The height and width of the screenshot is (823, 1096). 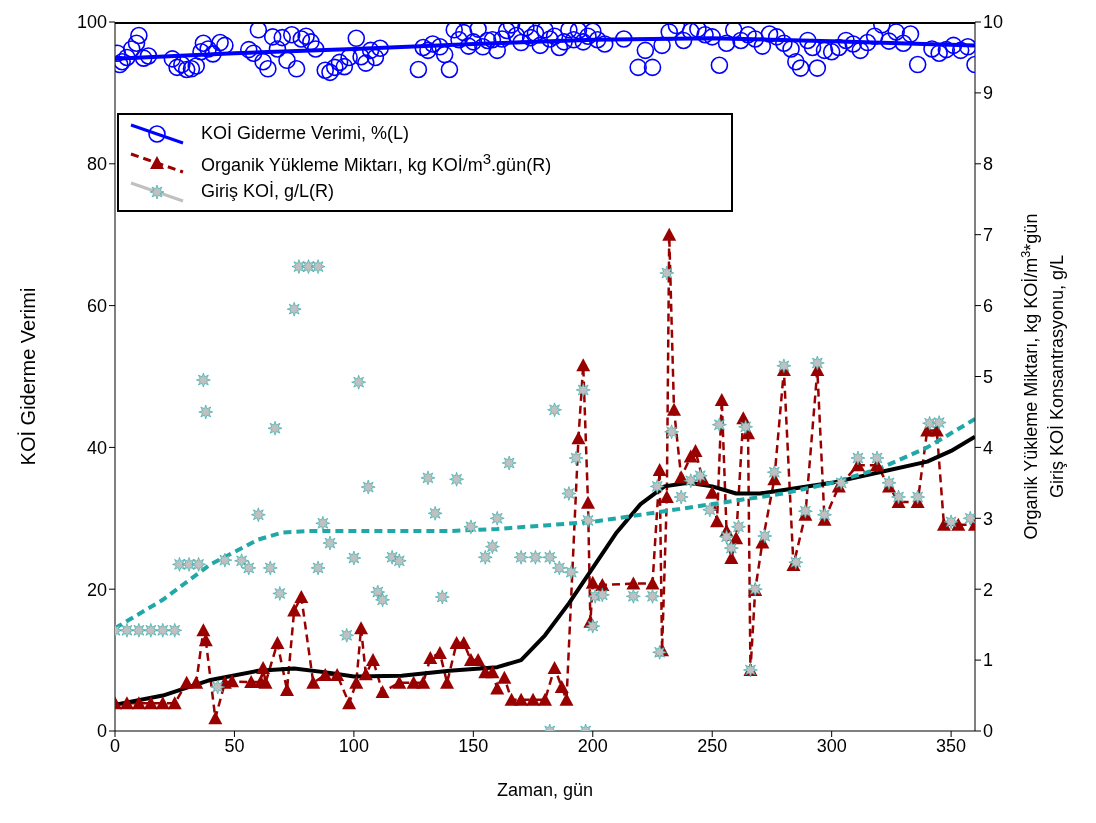 What do you see at coordinates (234, 745) in the screenshot?
I see `x-tick-label: 50` at bounding box center [234, 745].